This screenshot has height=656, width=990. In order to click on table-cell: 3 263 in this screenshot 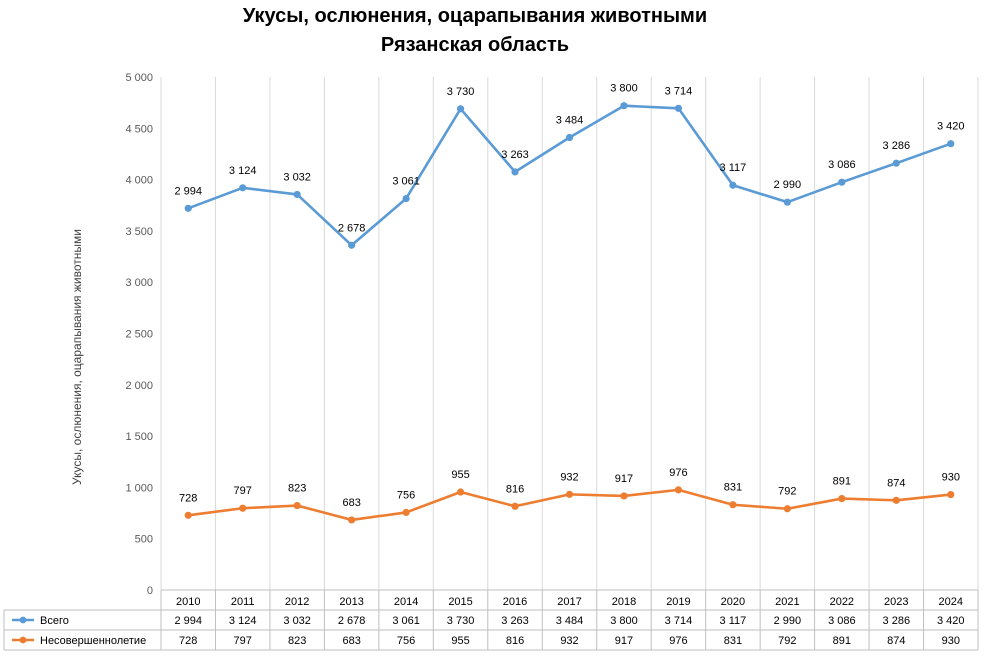, I will do `click(515, 621)`.